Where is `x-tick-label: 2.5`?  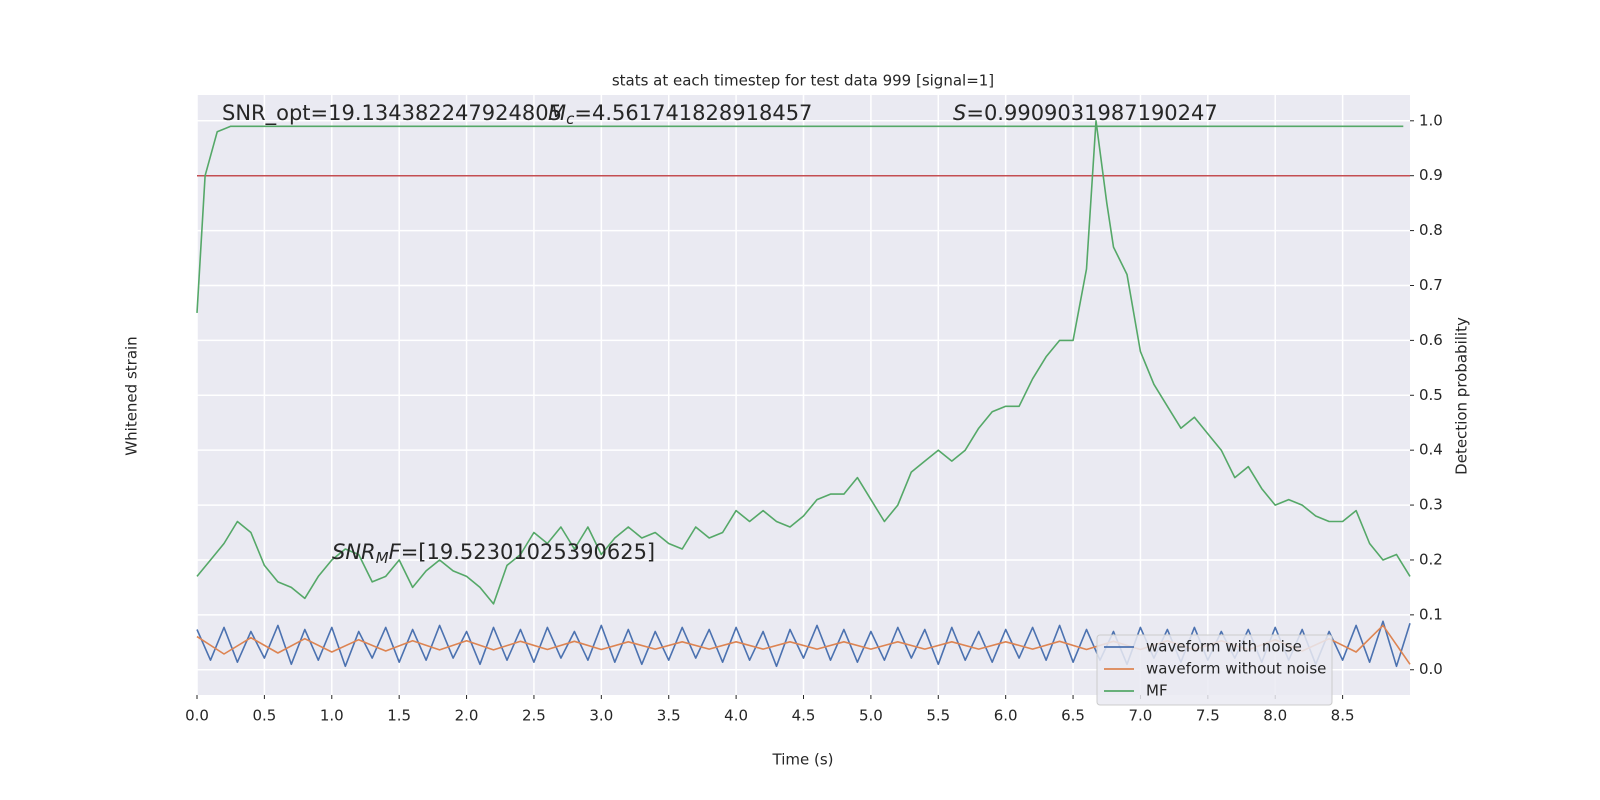 x-tick-label: 2.5 is located at coordinates (534, 716).